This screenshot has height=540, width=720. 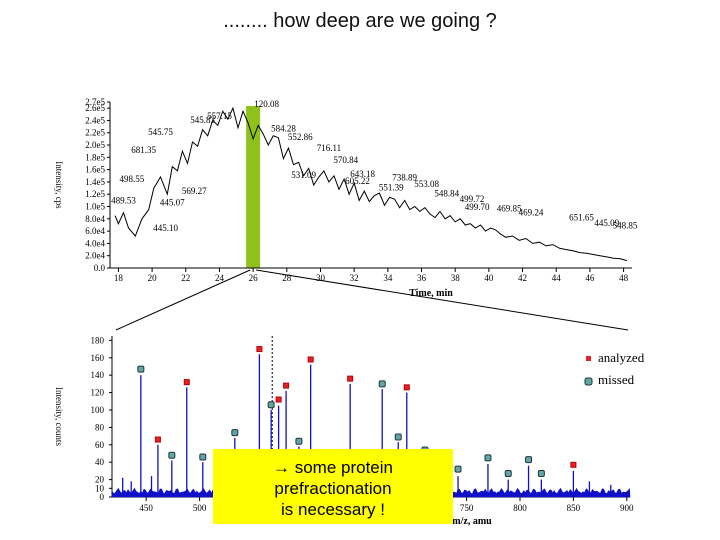 I want to click on lower-y-axis-label: Intensity, counts, so click(x=59, y=416).